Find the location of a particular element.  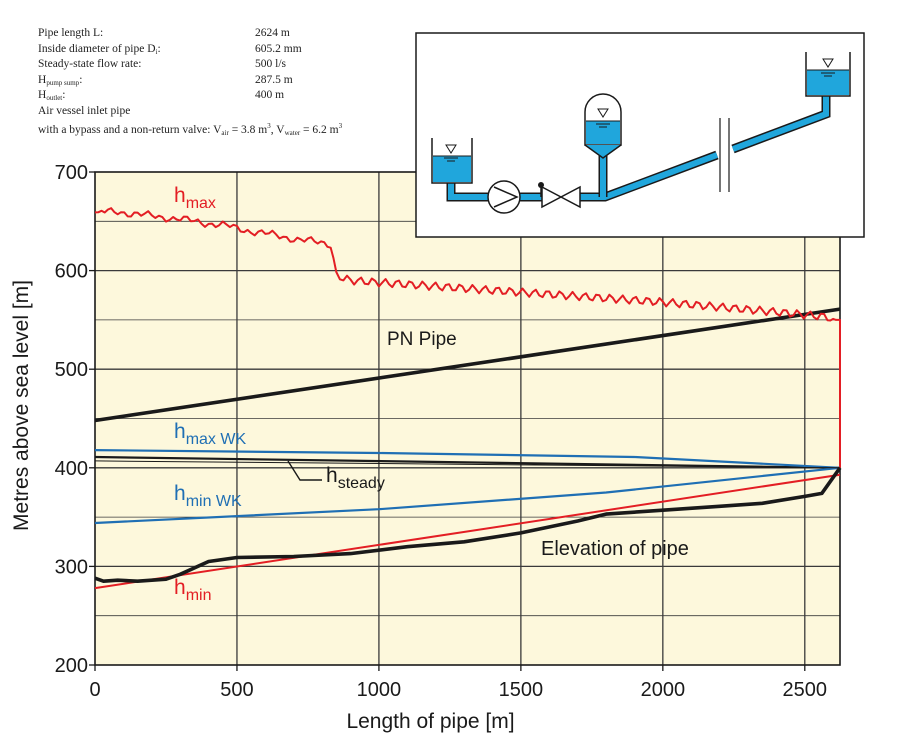

series-h-max-wk is located at coordinates (467, 459).